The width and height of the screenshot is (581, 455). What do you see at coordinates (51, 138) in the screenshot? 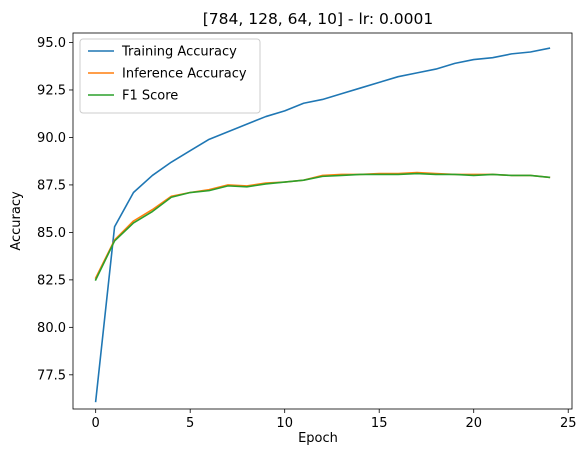
I see `y-tick-label: 90.0` at bounding box center [51, 138].